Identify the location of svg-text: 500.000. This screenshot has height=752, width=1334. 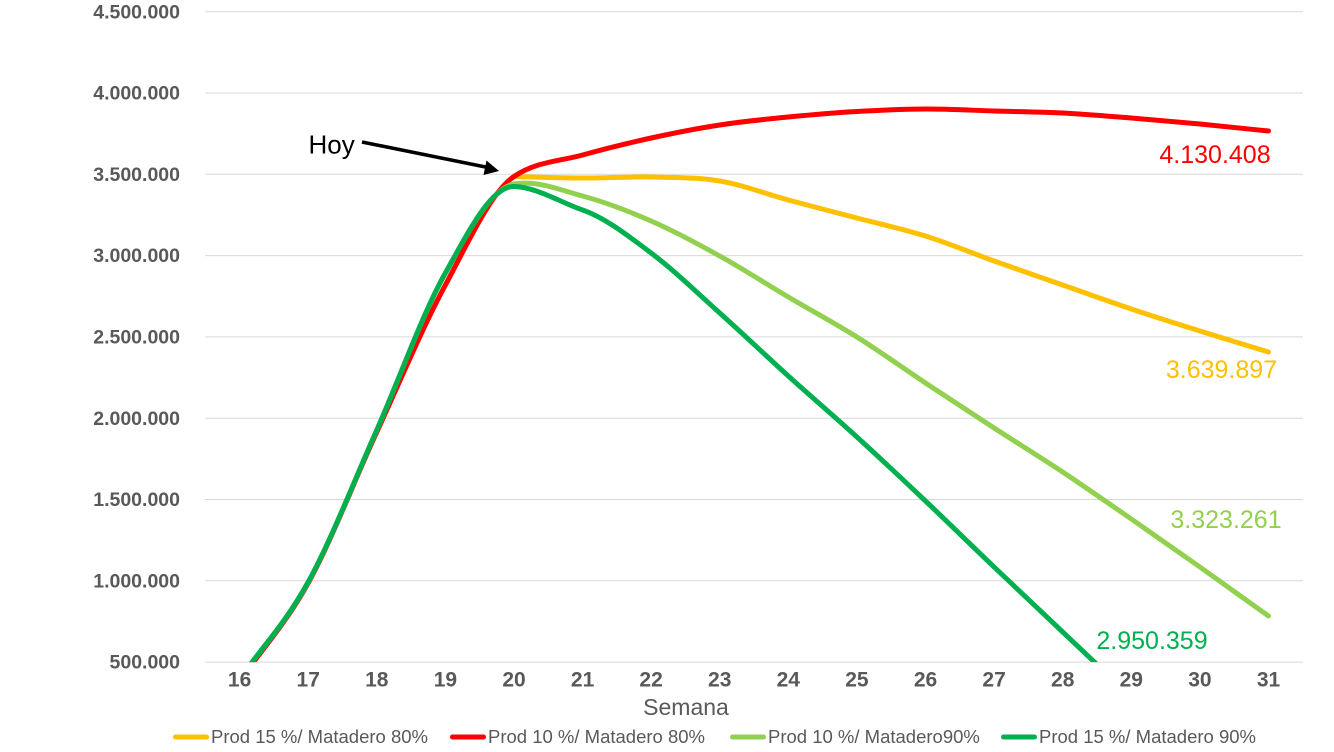
(145, 663).